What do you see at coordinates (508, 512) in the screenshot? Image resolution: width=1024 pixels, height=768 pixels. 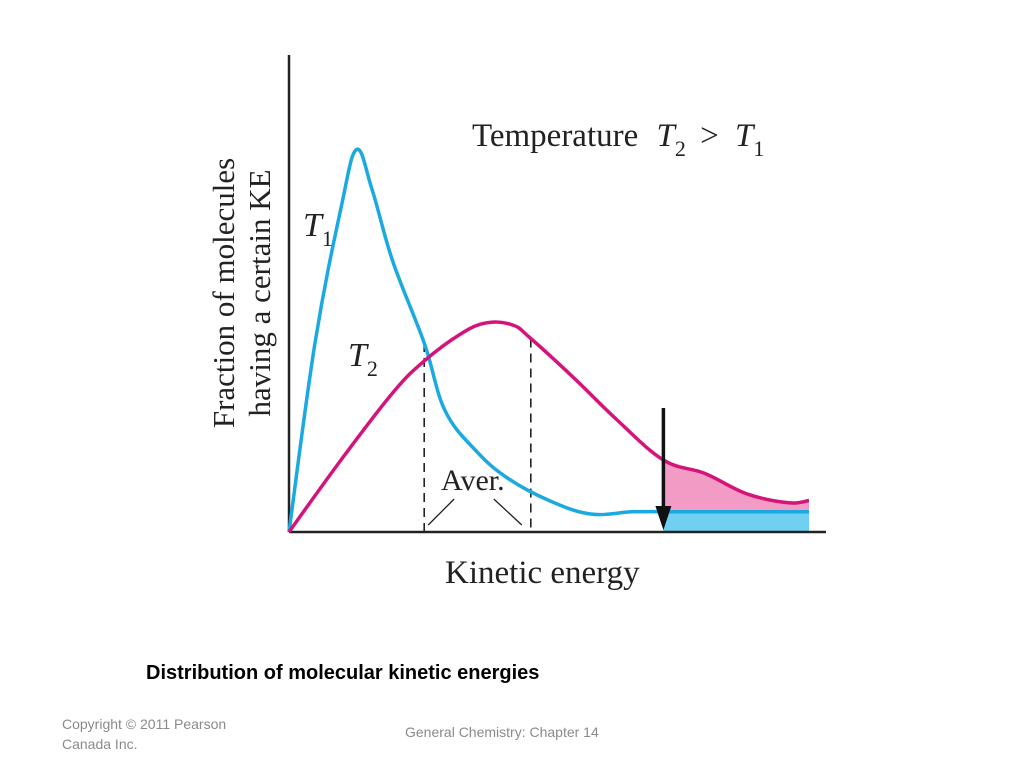 I see `average-pointer-right` at bounding box center [508, 512].